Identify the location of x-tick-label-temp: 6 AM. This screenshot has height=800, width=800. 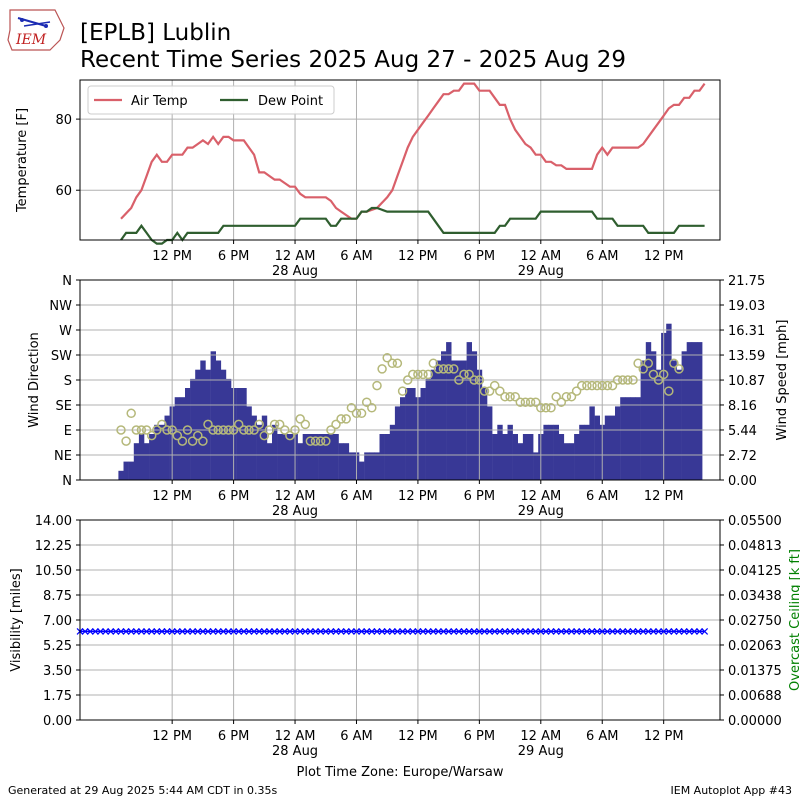
(602, 256).